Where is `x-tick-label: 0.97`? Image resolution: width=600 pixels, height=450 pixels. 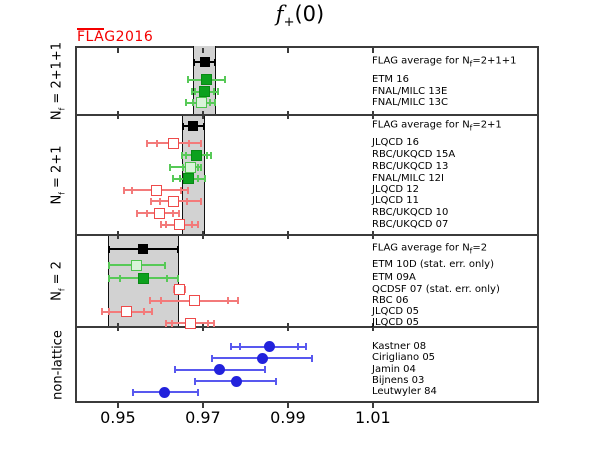 x-tick-label: 0.97 is located at coordinates (203, 417).